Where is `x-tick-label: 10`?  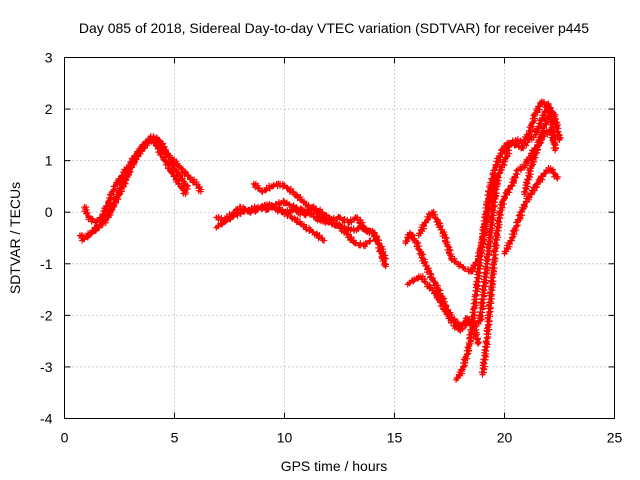 x-tick-label: 10 is located at coordinates (285, 438).